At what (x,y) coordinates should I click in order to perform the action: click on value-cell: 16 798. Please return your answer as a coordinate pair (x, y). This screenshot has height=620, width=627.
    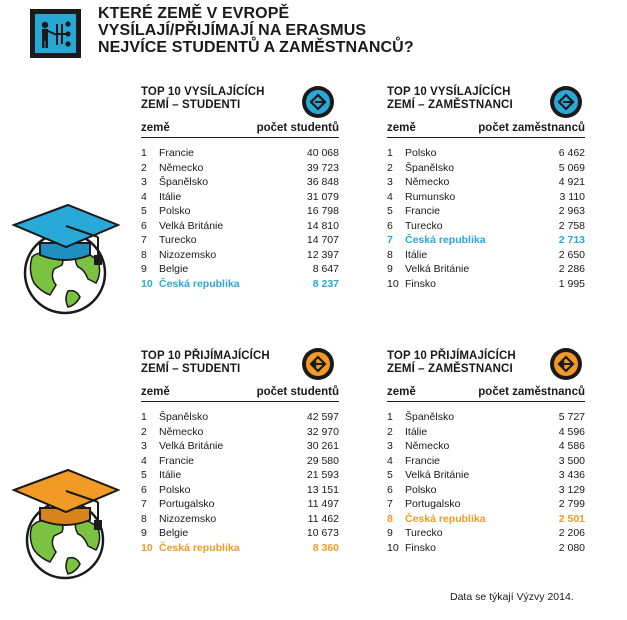
    Looking at the image, I should click on (322, 211).